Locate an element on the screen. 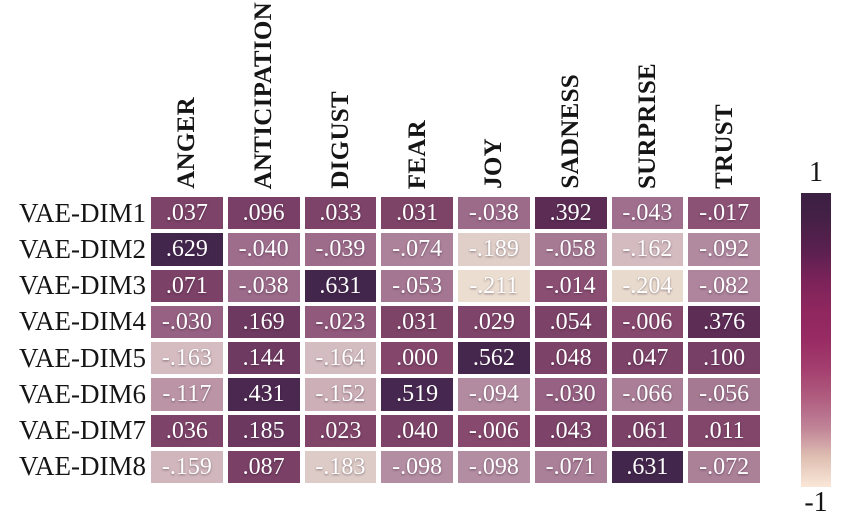 This screenshot has width=852, height=524. heatmap-cell-vae-dim3-fear: -.053 is located at coordinates (417, 285).